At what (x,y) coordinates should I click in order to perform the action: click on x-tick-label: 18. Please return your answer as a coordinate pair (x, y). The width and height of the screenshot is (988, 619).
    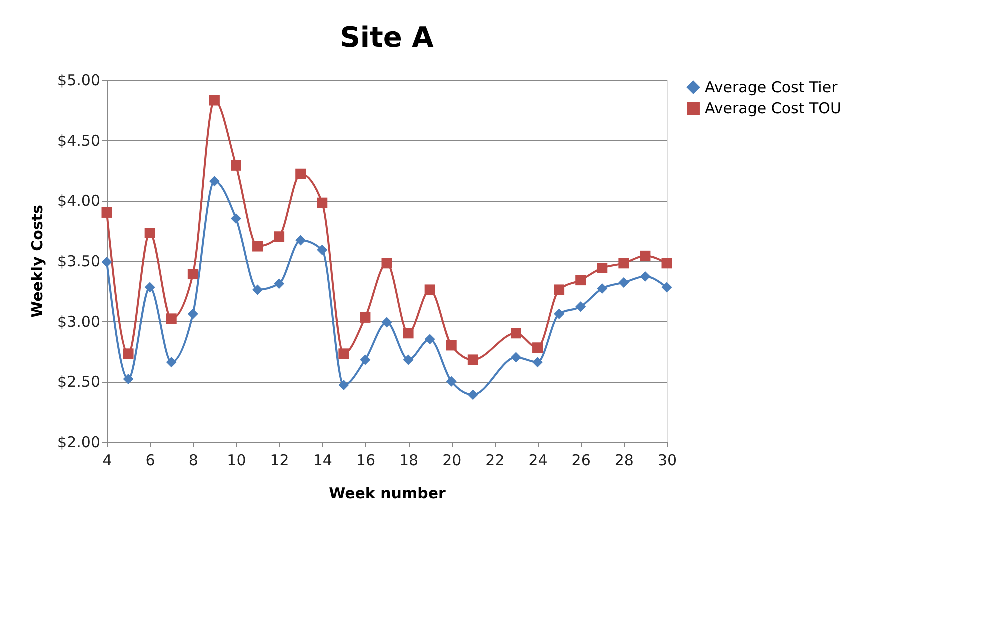
    Looking at the image, I should click on (409, 461).